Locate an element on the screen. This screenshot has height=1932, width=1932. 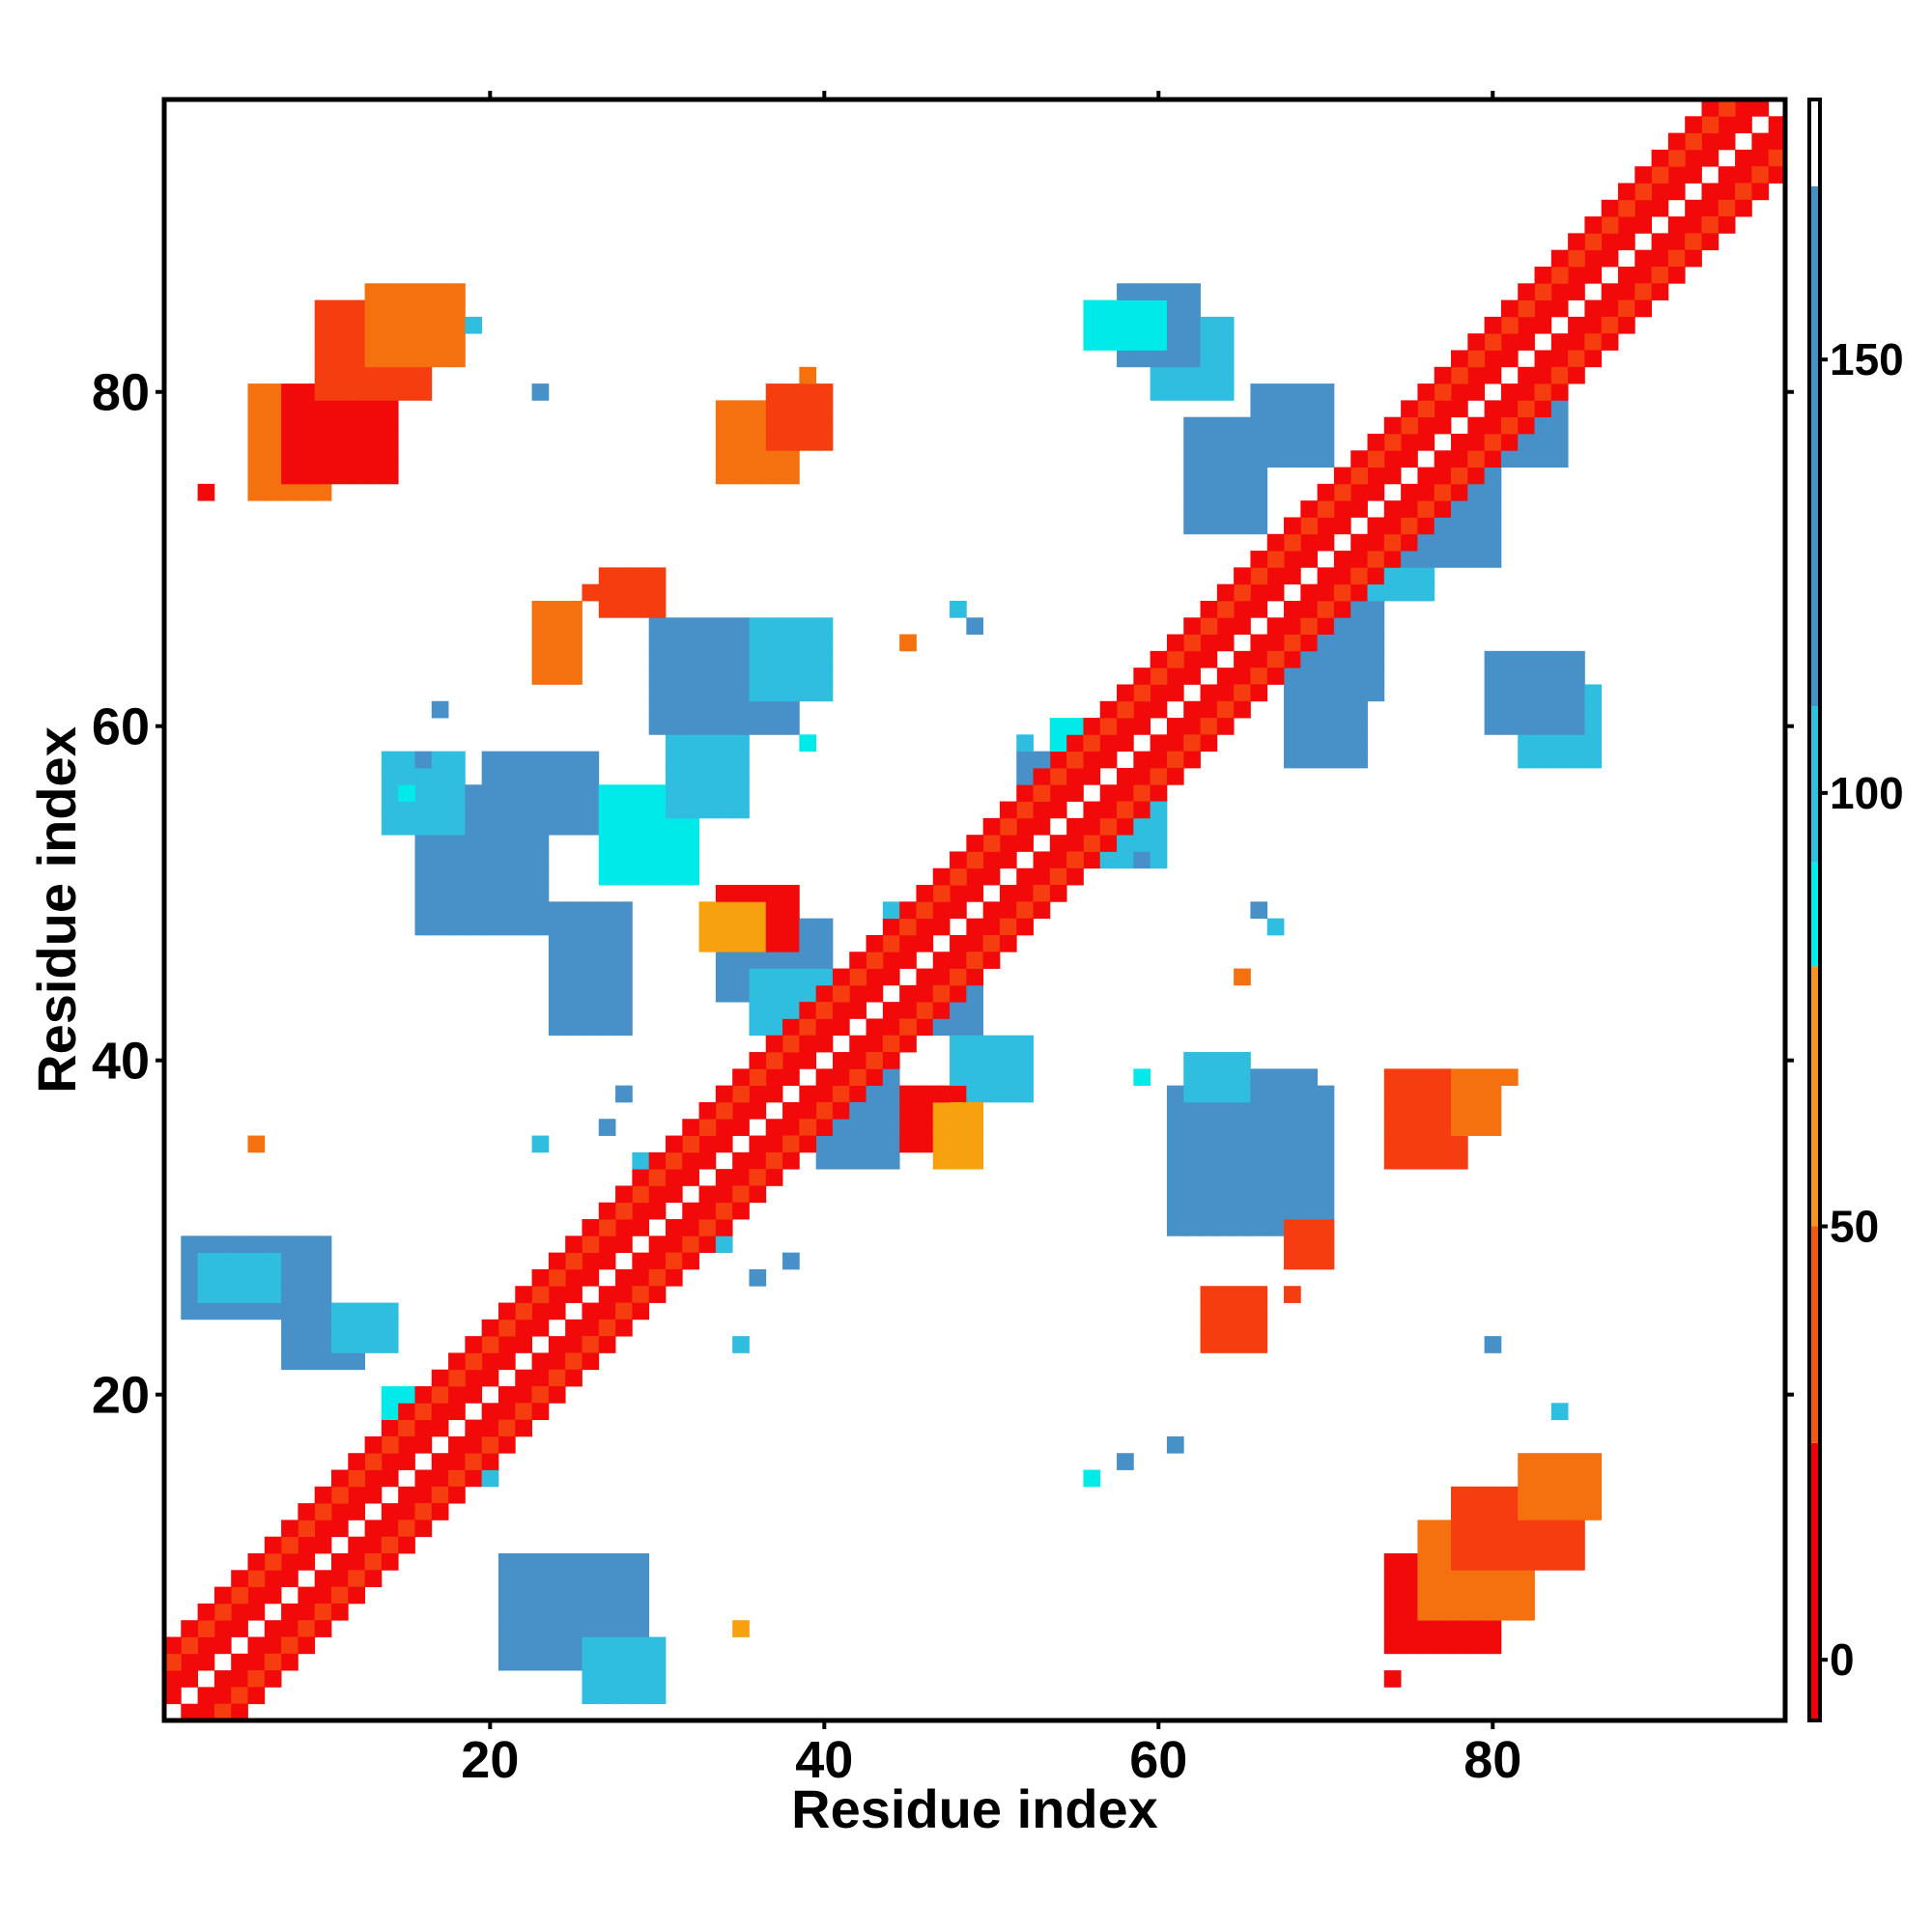
y-tick-label: 60 is located at coordinates (121, 727).